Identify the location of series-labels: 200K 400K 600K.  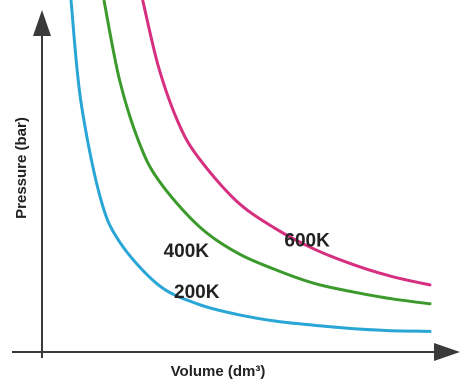
(247, 266).